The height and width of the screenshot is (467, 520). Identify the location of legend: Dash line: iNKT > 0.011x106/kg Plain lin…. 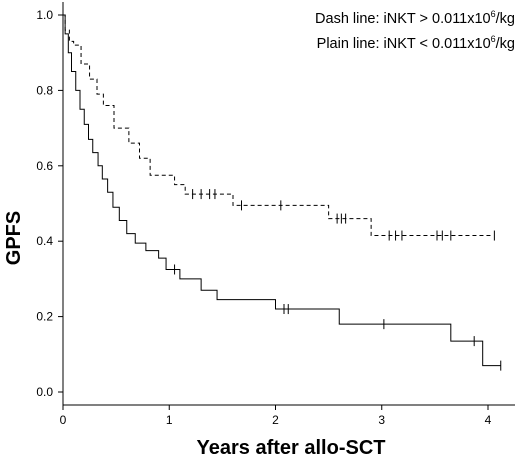
(415, 30).